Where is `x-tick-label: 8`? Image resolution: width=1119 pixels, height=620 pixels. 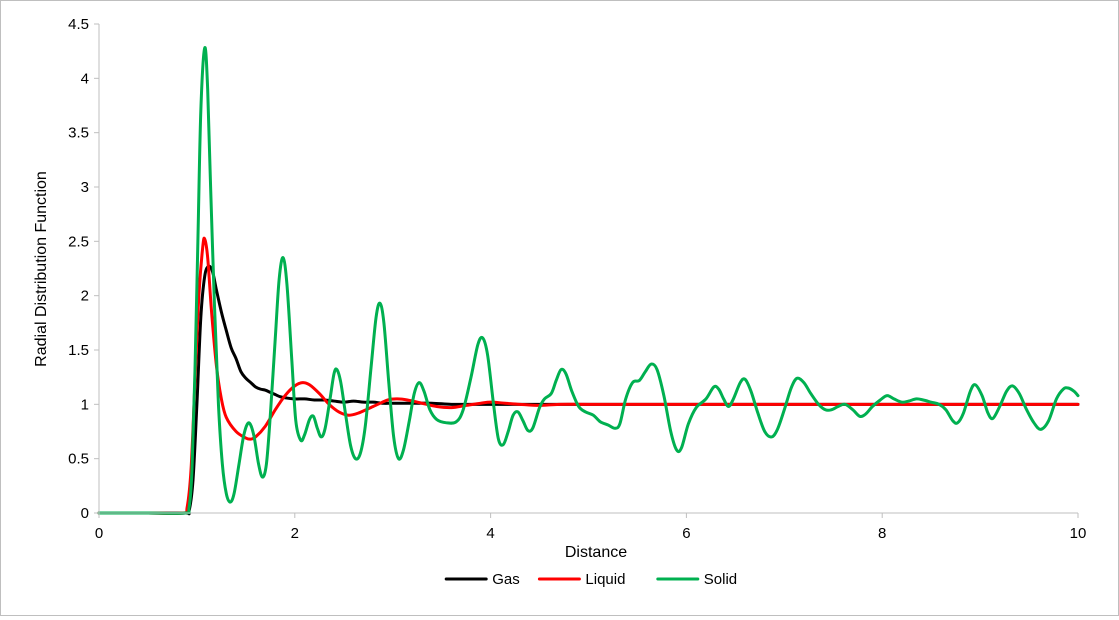
x-tick-label: 8 is located at coordinates (882, 533).